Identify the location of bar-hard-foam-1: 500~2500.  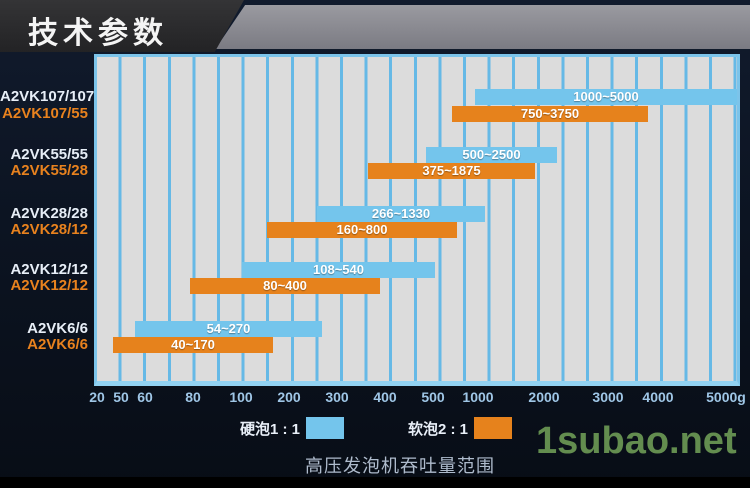
(491, 155).